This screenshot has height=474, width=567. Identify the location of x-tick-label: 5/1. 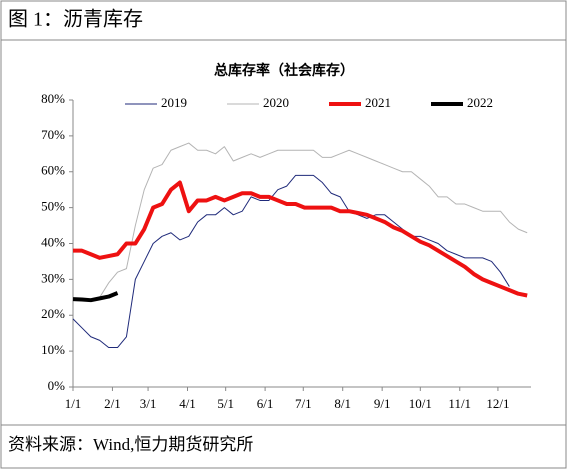
(225, 403).